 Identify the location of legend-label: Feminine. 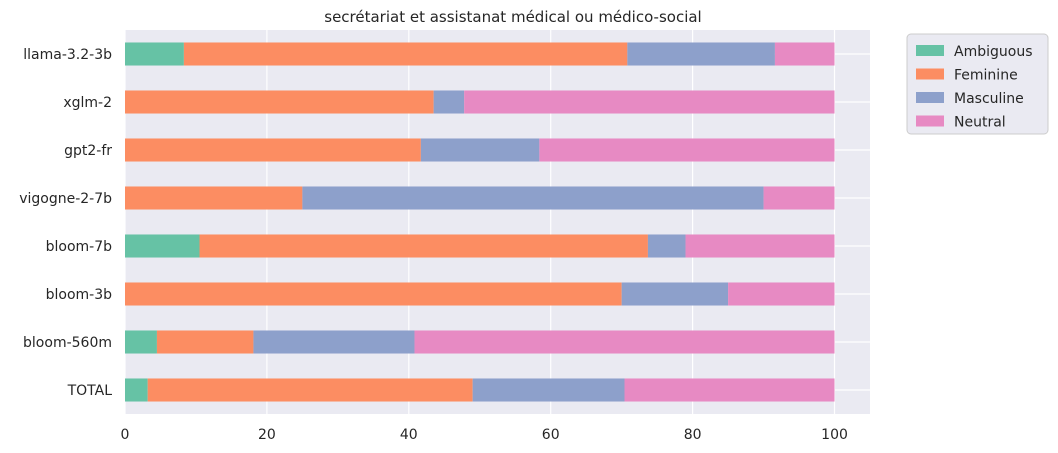
(986, 76).